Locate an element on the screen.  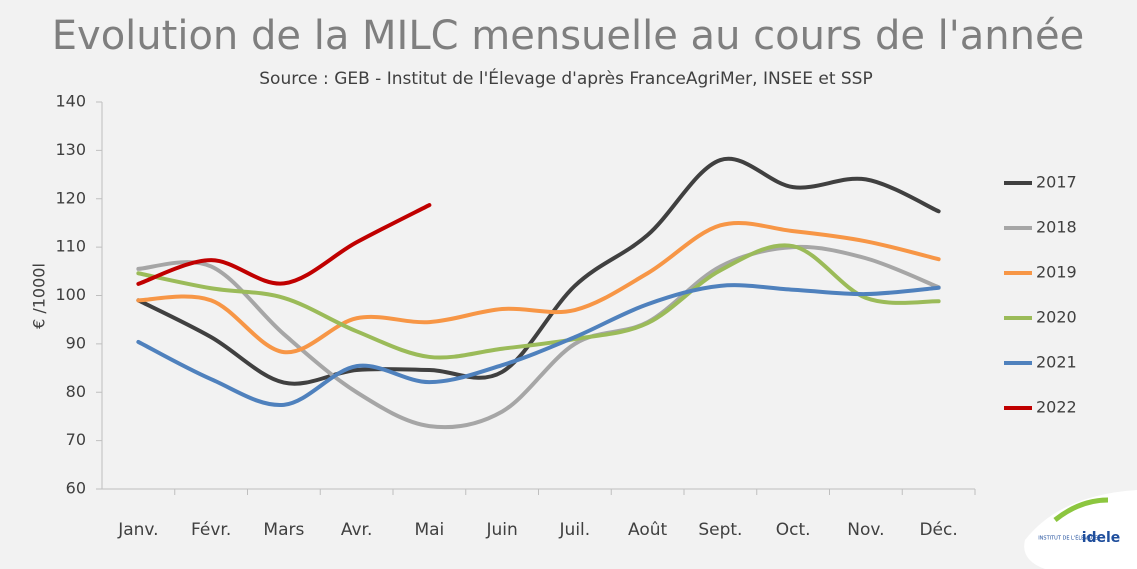
y-tick-label: 140 is located at coordinates (70, 101).